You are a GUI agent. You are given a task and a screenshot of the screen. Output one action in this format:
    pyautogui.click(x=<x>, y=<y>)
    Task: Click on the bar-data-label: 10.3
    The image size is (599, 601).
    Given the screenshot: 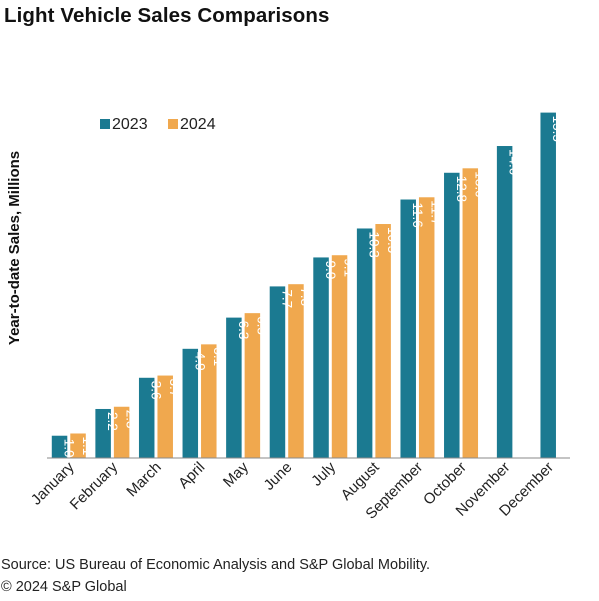 What is the action you would take?
    pyautogui.click(x=374, y=244)
    